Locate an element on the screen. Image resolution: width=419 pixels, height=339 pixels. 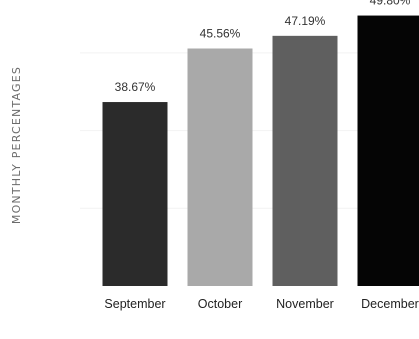
x-tick-labels: September October November December is located at coordinates (261, 304).